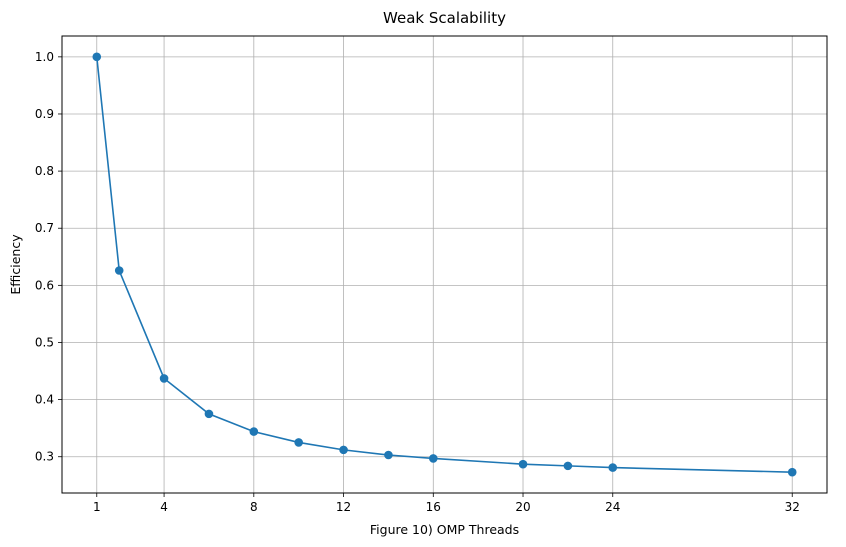 The image size is (846, 547). What do you see at coordinates (44, 114) in the screenshot?
I see `y-tick-label: 0.9` at bounding box center [44, 114].